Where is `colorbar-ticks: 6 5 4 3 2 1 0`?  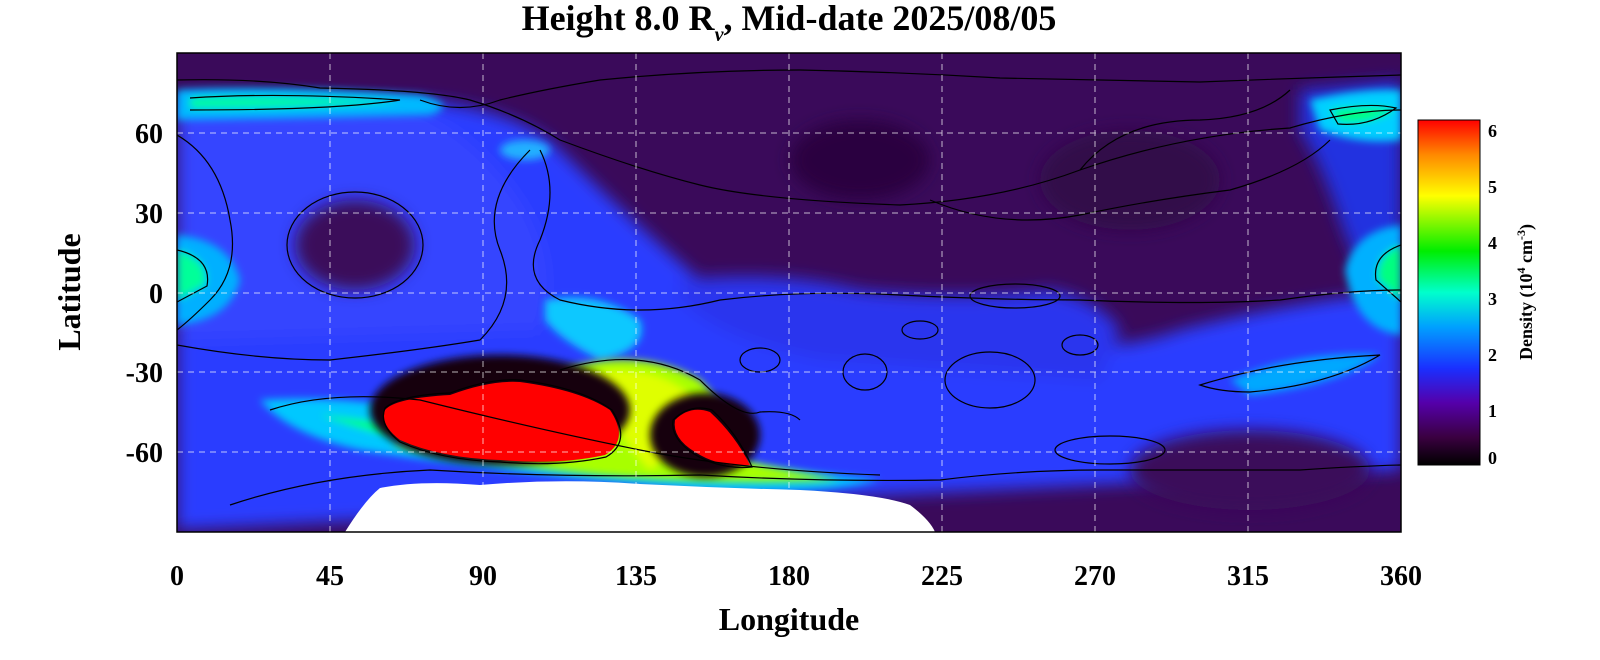
colorbar-ticks: 6 5 4 3 2 1 0 is located at coordinates (1492, 294).